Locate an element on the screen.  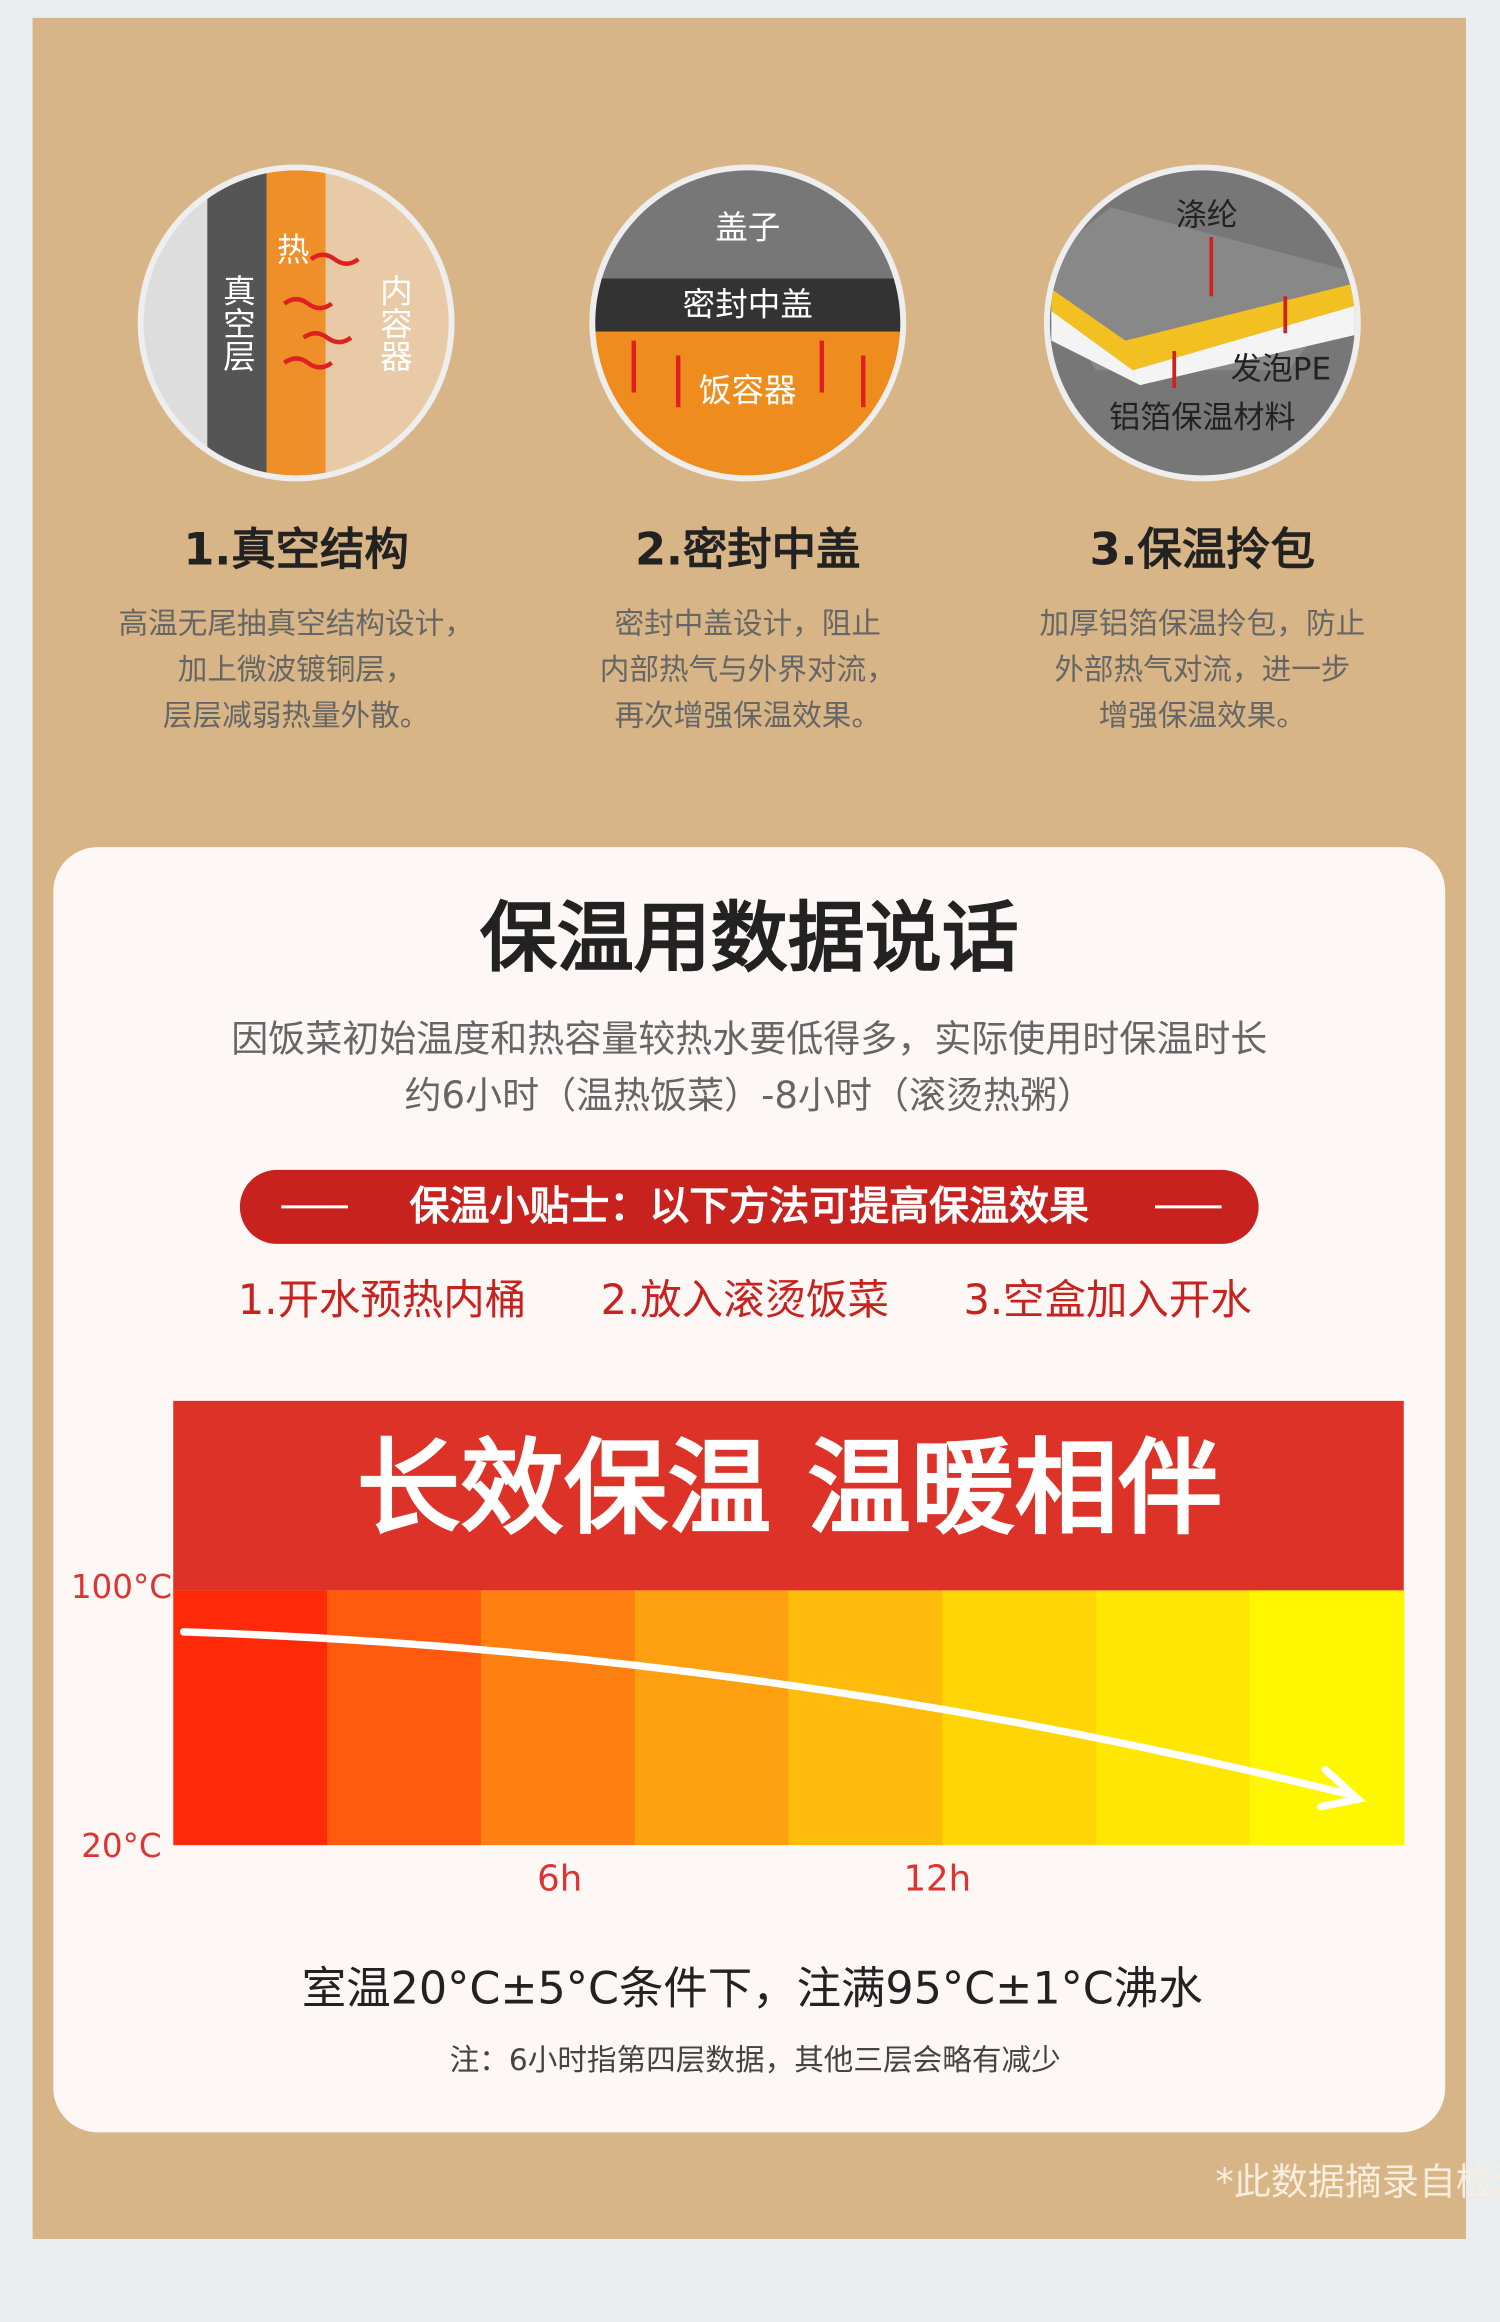
temperature-curve is located at coordinates (772, 1719).